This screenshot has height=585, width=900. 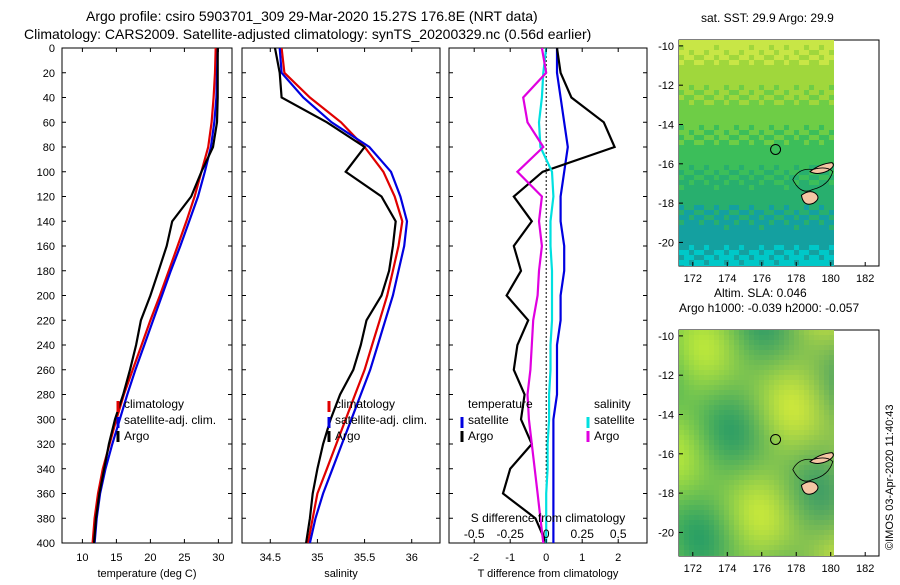 What do you see at coordinates (166, 420) in the screenshot?
I see `temperature-legend: climatology satellite-adj. clim. Argo` at bounding box center [166, 420].